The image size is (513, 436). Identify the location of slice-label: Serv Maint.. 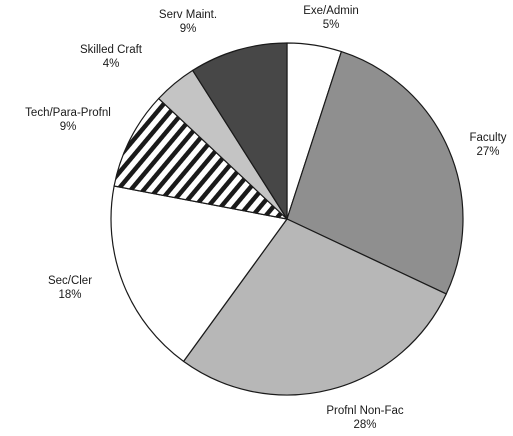
(188, 15).